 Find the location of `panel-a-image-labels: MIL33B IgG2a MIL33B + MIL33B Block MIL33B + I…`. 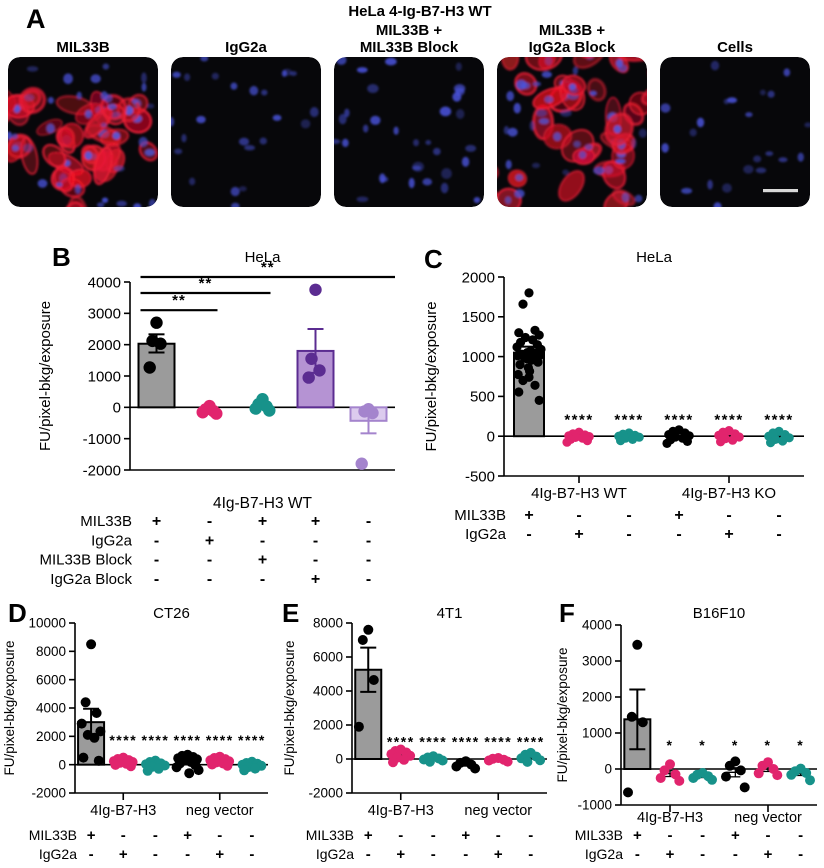

panel-a-image-labels: MIL33B IgG2a MIL33B + MIL33B Block MIL33B + I… is located at coordinates (412, 28).